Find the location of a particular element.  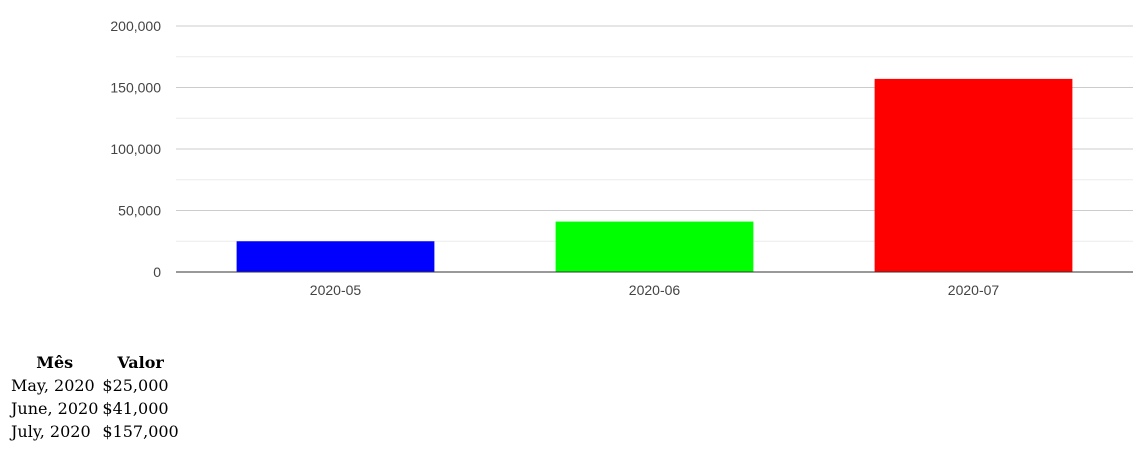

column-header-value: Valor is located at coordinates (140, 362).